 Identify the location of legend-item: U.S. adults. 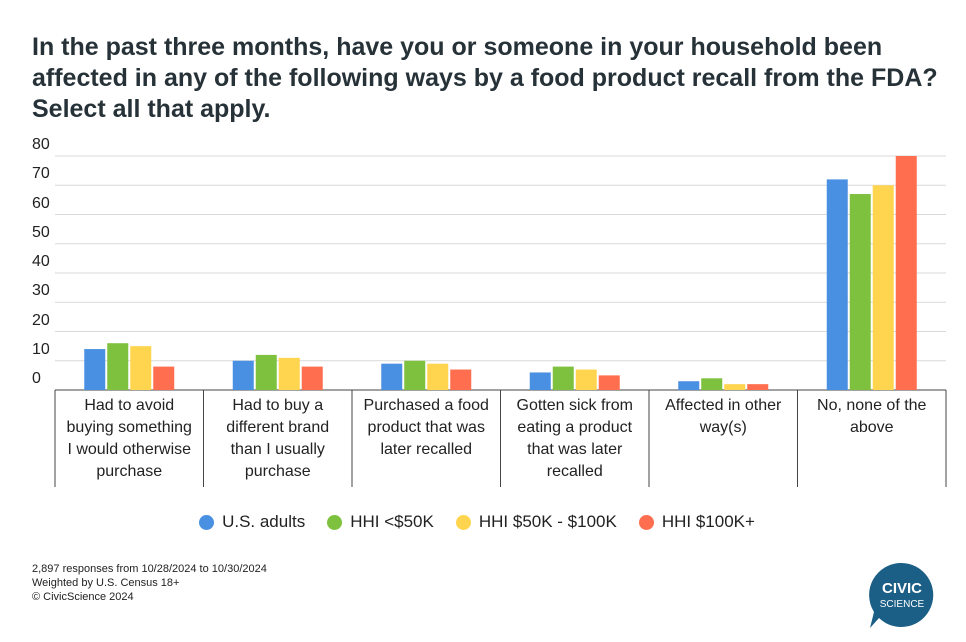
(252, 522).